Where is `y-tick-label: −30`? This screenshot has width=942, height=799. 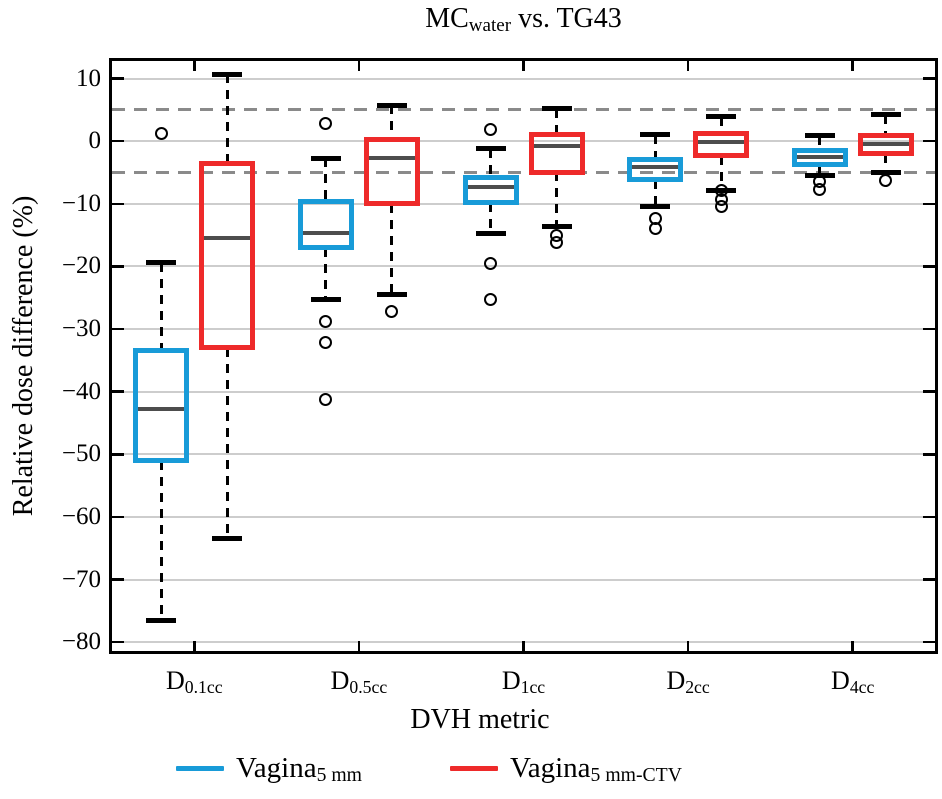
y-tick-label: −30 is located at coordinates (81, 329).